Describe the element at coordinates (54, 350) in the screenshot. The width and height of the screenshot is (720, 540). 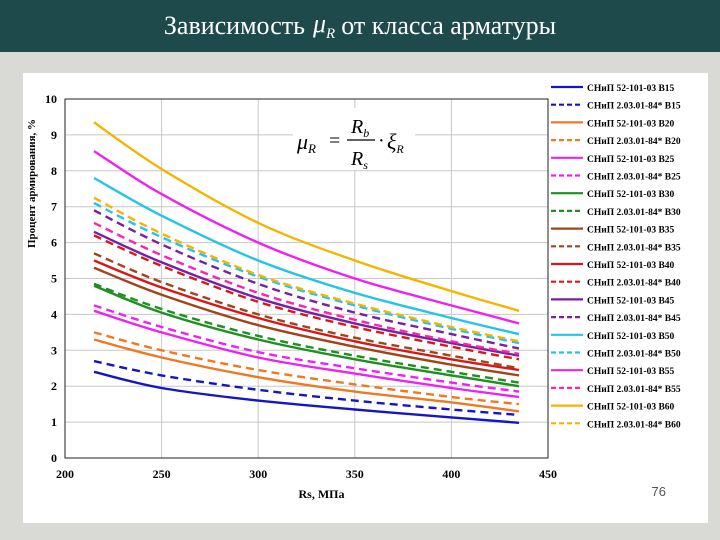
I see `y-tick-label: 3` at that location.